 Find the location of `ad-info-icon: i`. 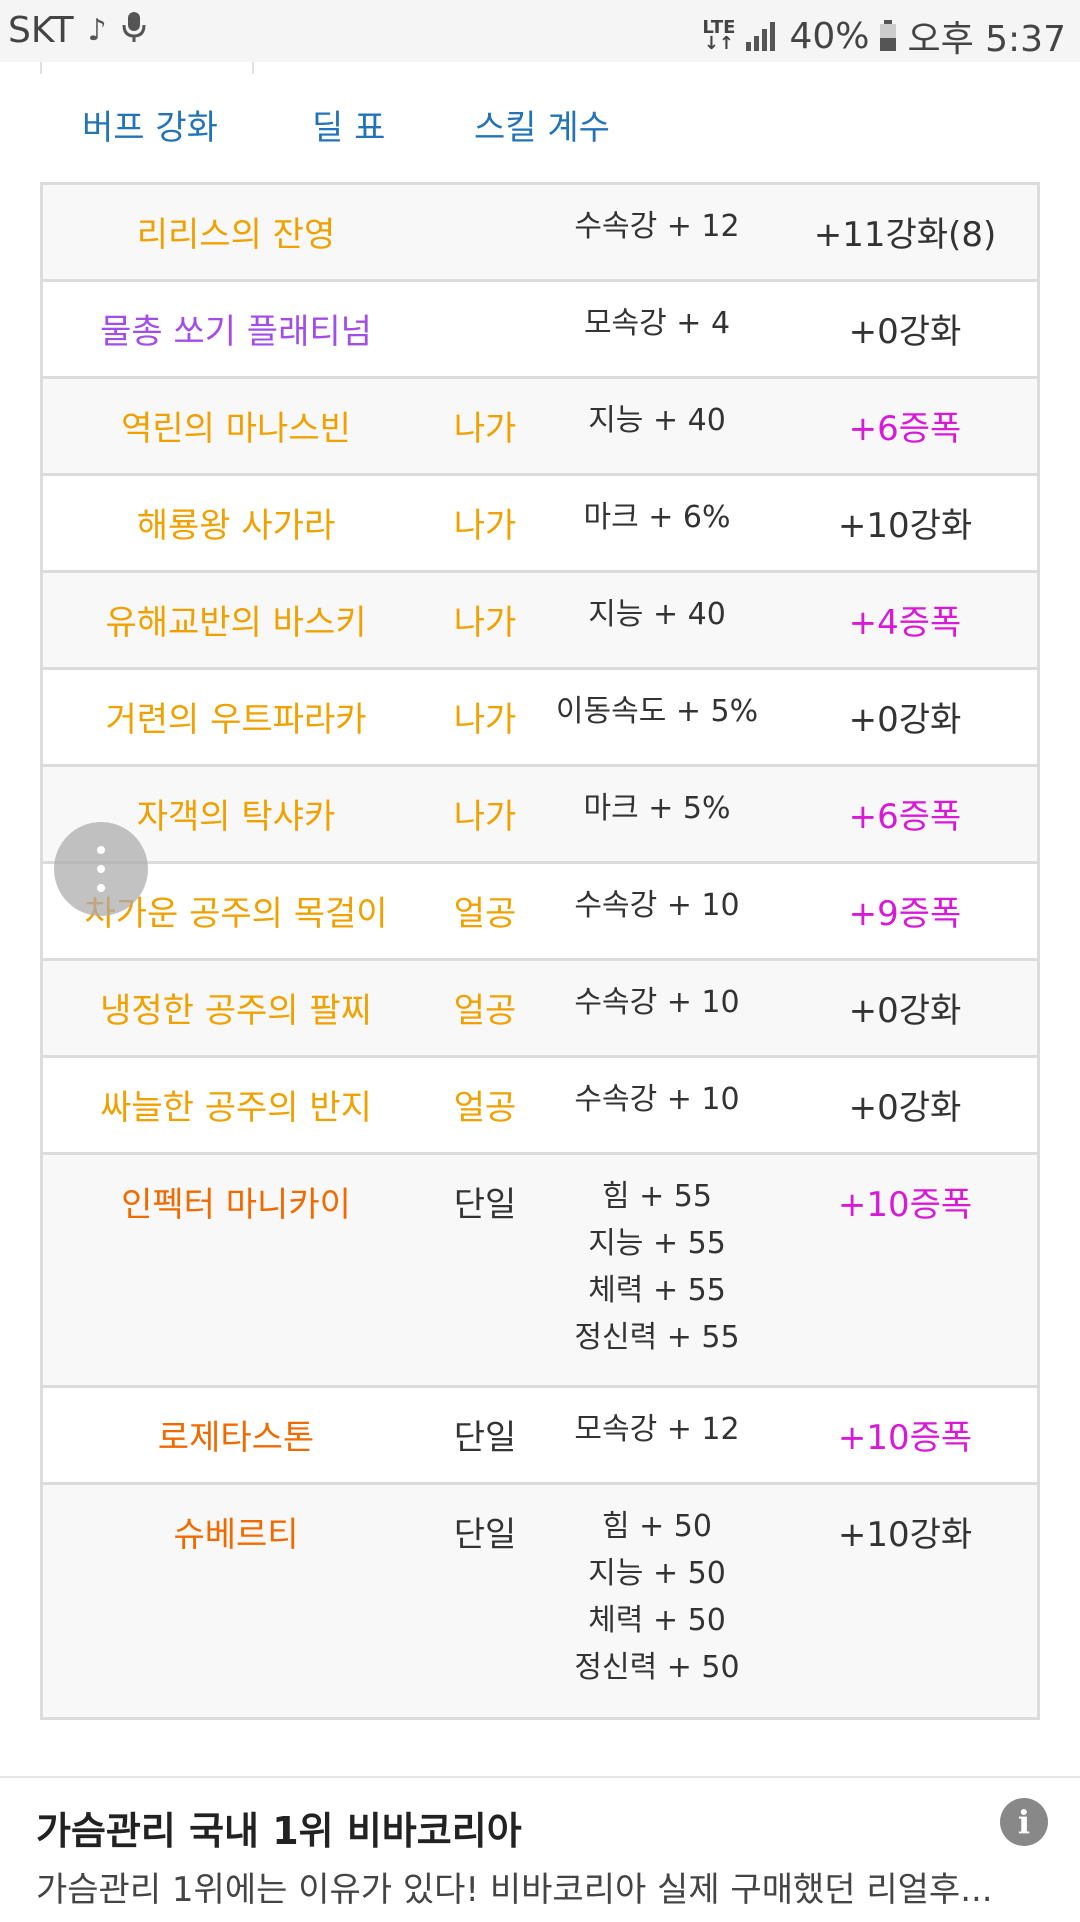

ad-info-icon: i is located at coordinates (1024, 1822).